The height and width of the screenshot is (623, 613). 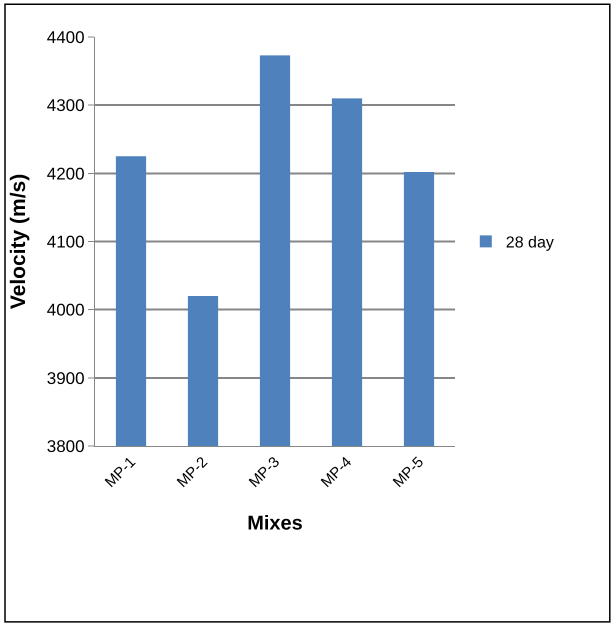 I want to click on y-axis-title: Velocity (m/s), so click(x=18, y=242).